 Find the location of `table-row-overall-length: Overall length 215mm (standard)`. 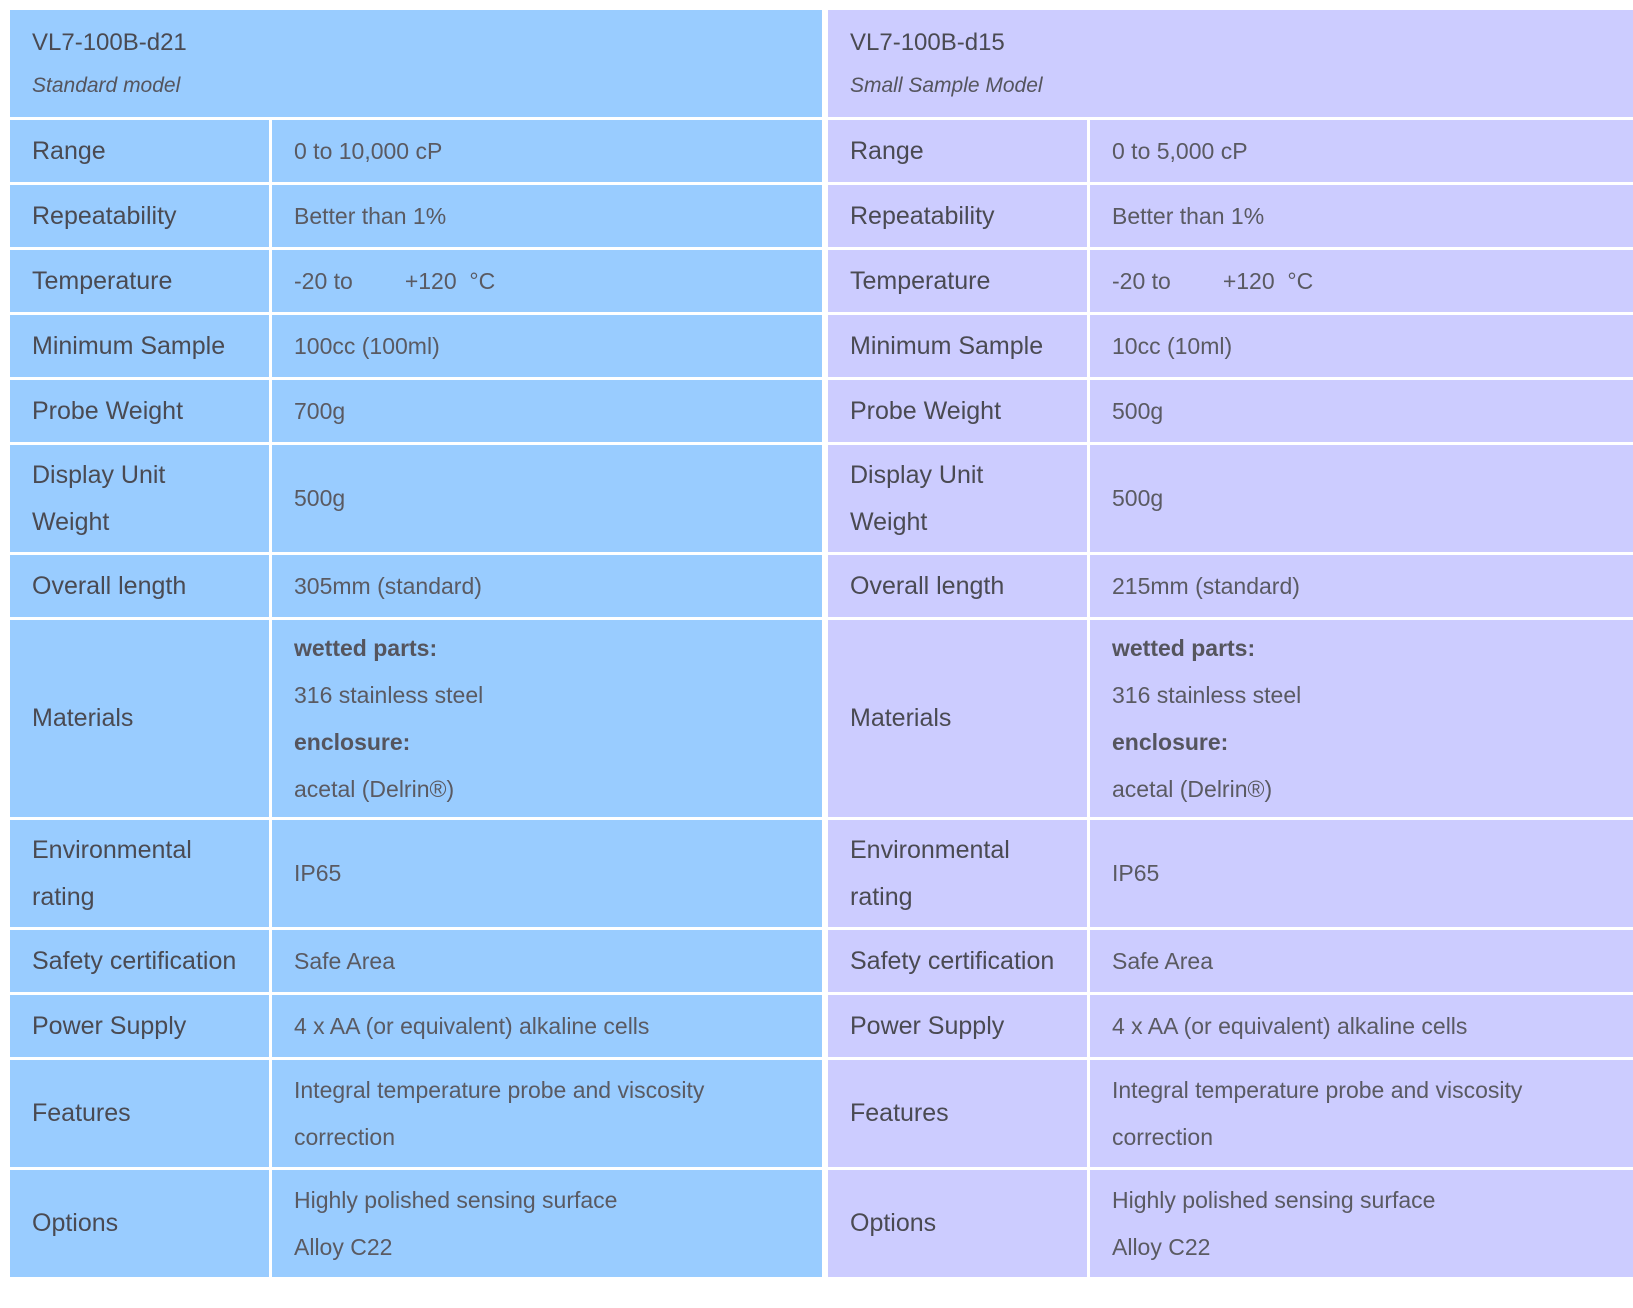

table-row-overall-length: Overall length 215mm (standard) is located at coordinates (1230, 587).